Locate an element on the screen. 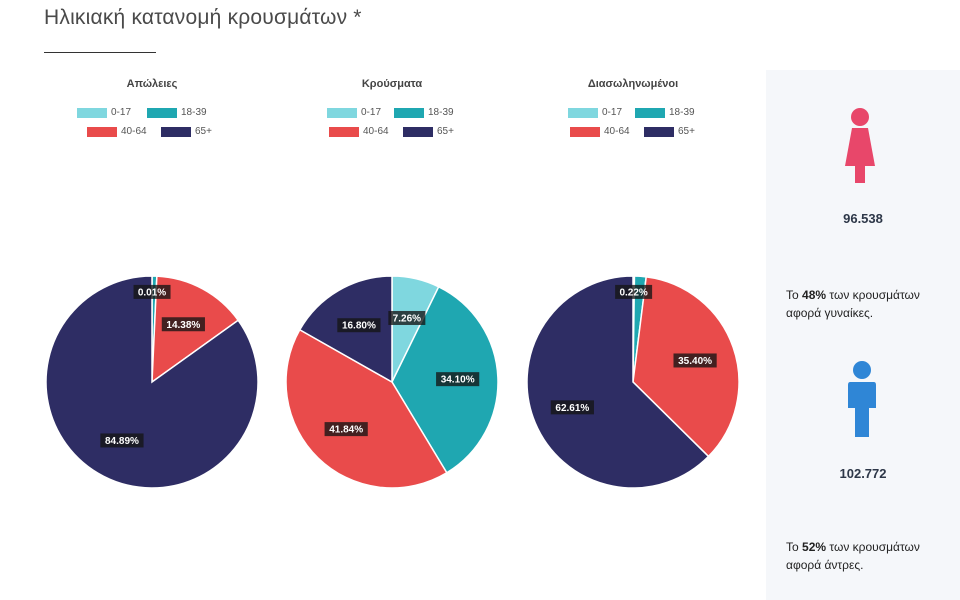 The image size is (960, 600). data-label-text: 35.40% is located at coordinates (695, 361).